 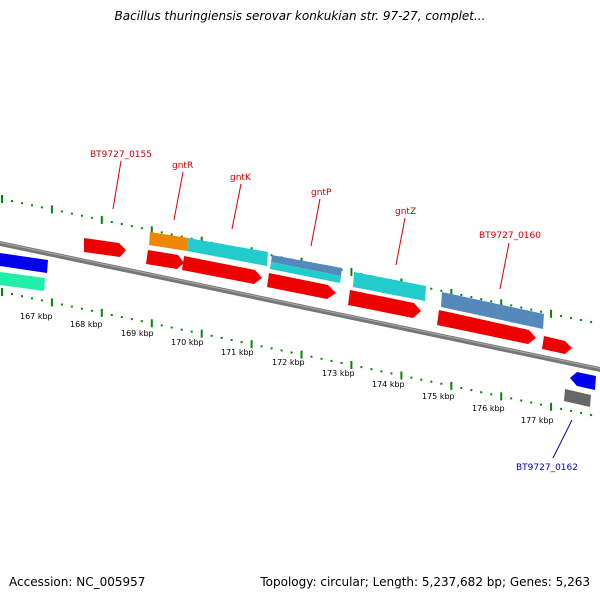 What do you see at coordinates (557, 345) in the screenshot?
I see `gene-0161-arrow` at bounding box center [557, 345].